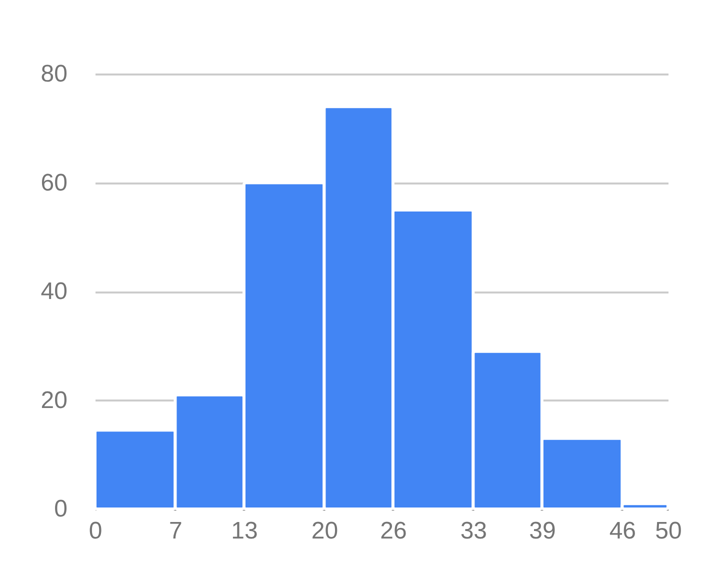  Describe the element at coordinates (54, 400) in the screenshot. I see `y-tick-label: 20` at that location.